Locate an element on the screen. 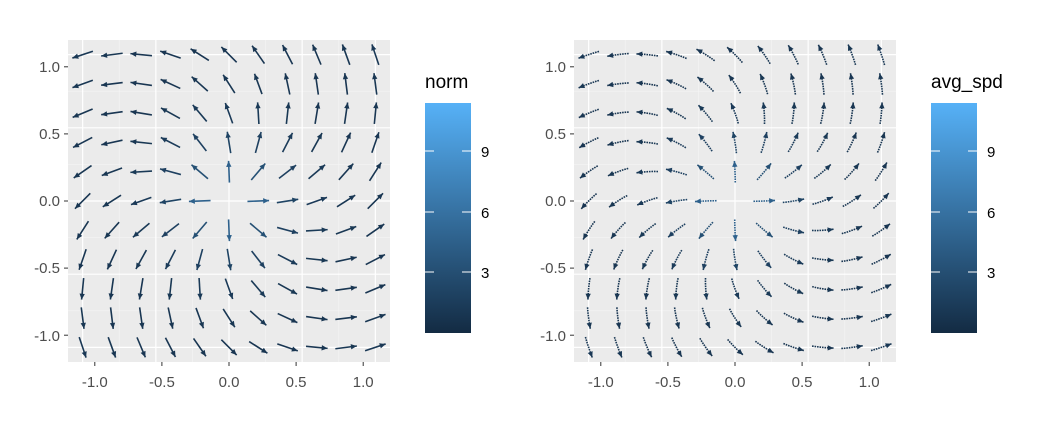 This screenshot has height=432, width=1056. y-tick-label: 1.0 is located at coordinates (555, 67).